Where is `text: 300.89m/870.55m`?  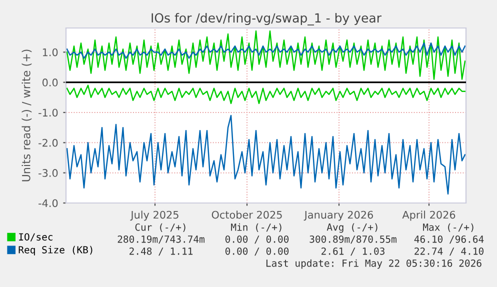
text: 300.89m/870.55m is located at coordinates (353, 239).